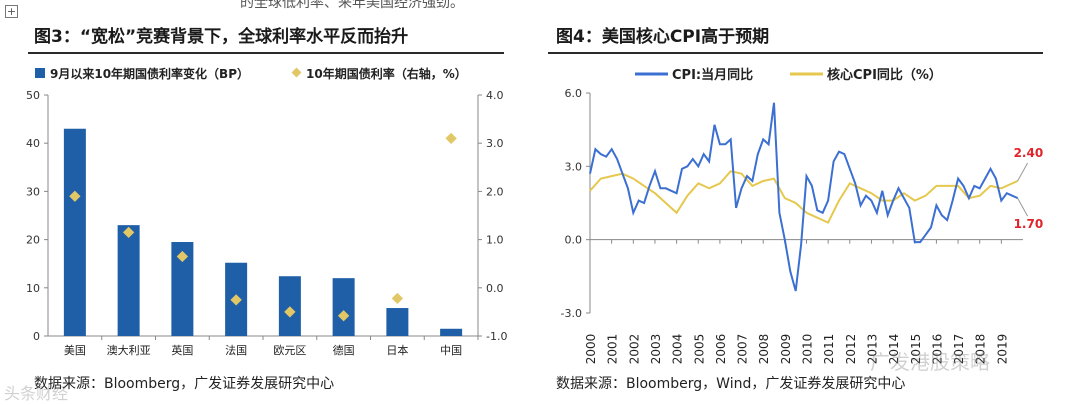 The width and height of the screenshot is (1080, 405). Describe the element at coordinates (33, 240) in the screenshot. I see `y-tick-label: 20` at that location.